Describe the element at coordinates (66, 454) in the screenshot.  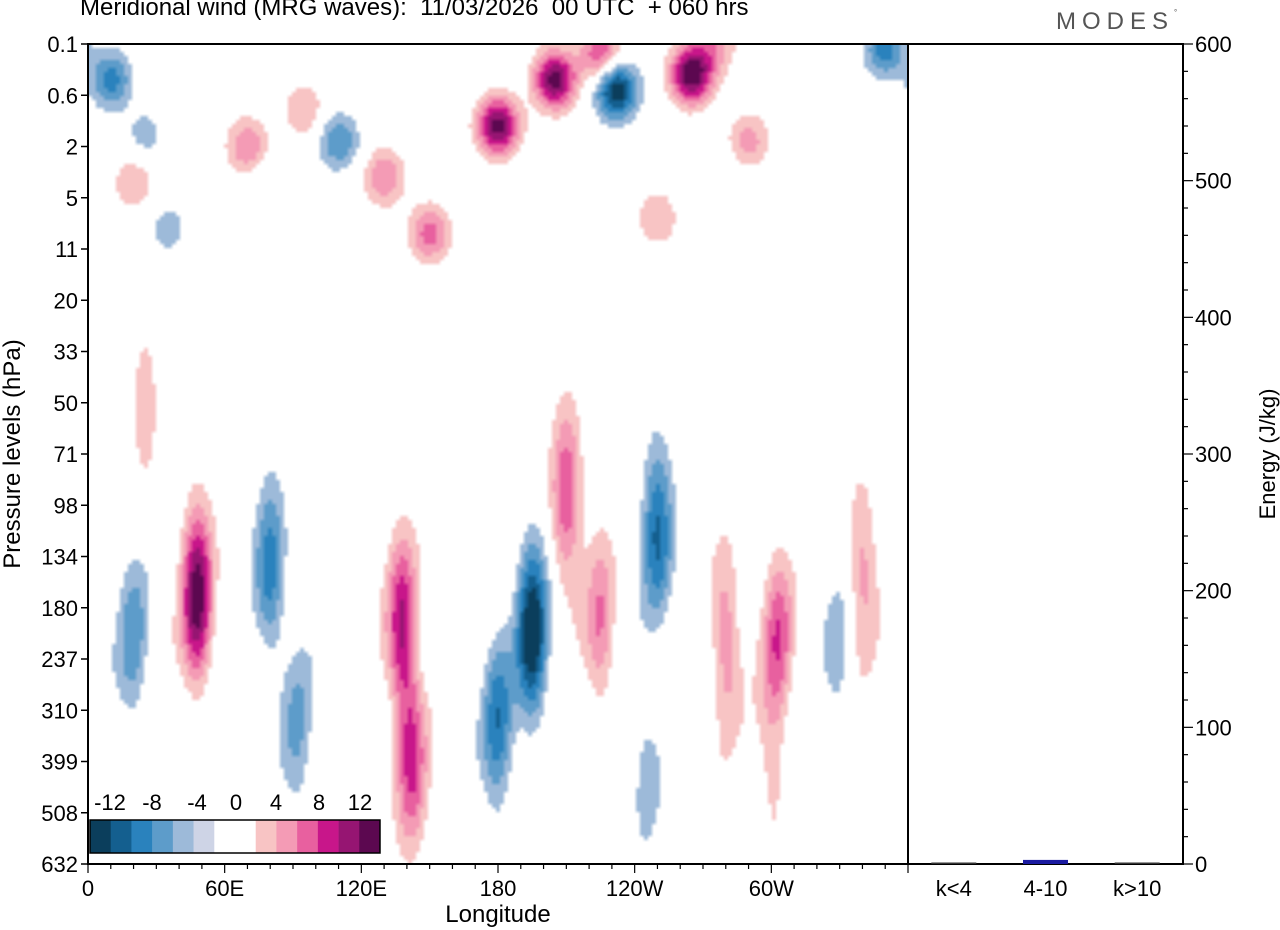
I see `y-tick-label: 71` at that location.